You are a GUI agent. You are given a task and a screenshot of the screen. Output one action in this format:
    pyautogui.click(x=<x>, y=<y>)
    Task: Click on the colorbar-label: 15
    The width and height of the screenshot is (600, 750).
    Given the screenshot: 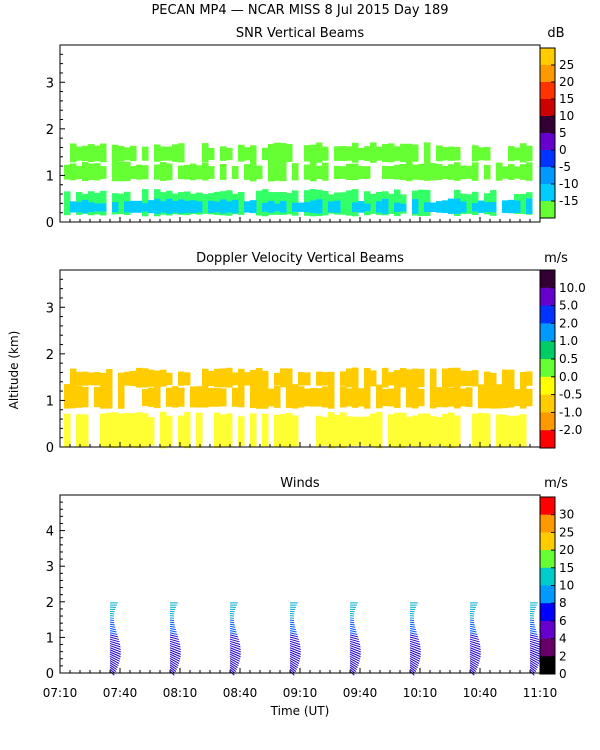 What is the action you would take?
    pyautogui.click(x=566, y=568)
    